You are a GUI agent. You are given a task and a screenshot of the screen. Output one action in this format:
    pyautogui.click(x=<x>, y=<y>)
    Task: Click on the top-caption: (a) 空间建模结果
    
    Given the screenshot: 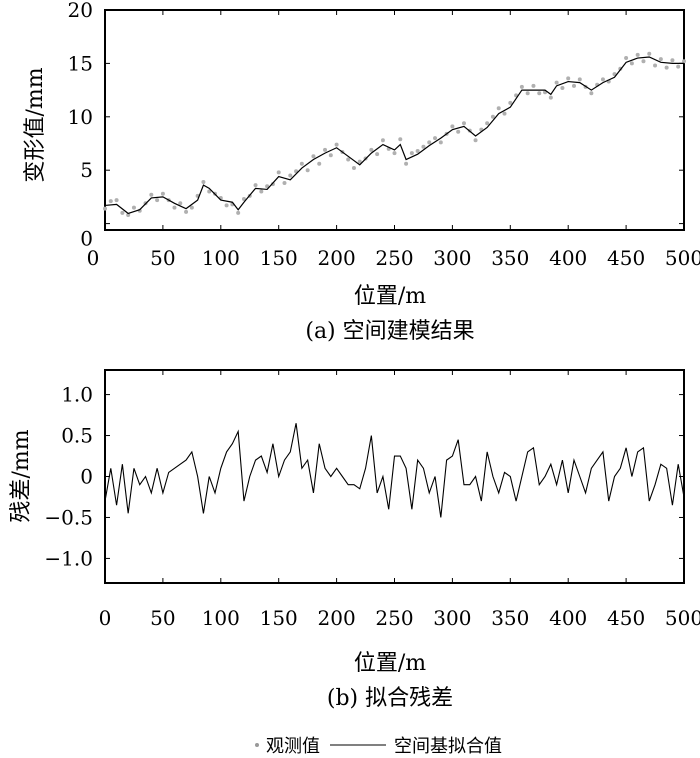 What is the action you would take?
    pyautogui.click(x=389, y=331)
    